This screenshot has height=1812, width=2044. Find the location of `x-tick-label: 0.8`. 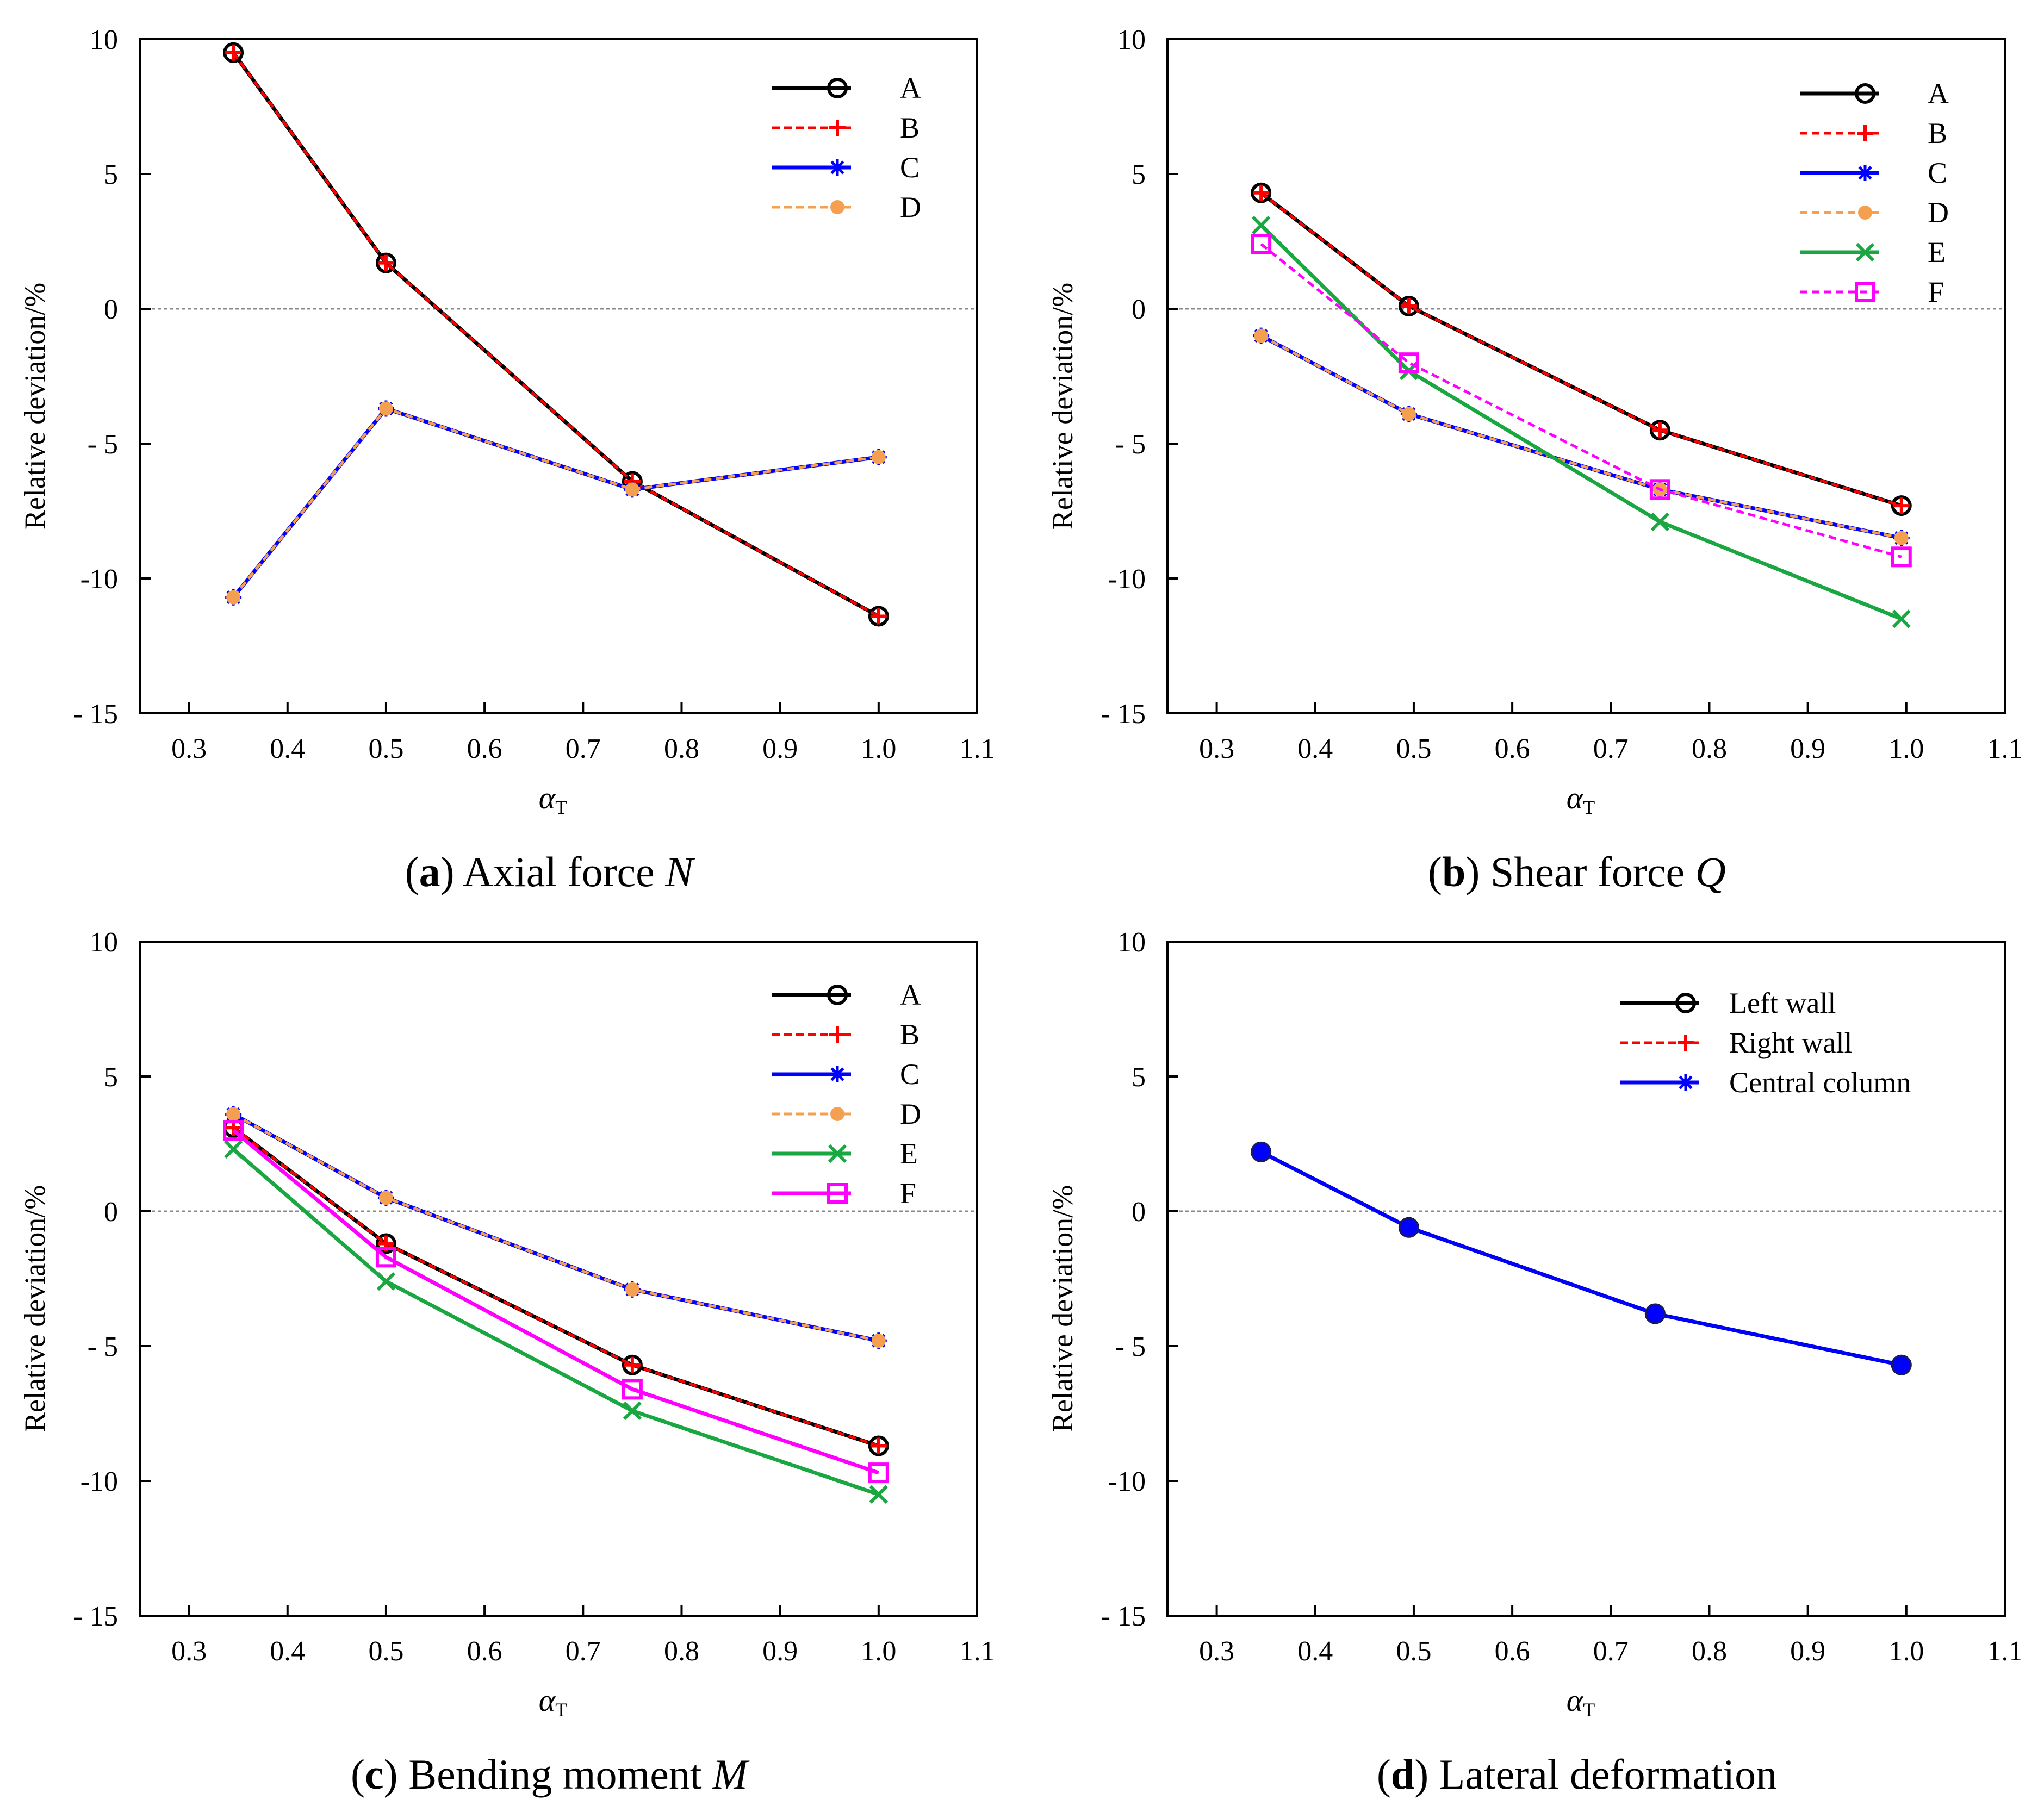

x-tick-label: 0.8 is located at coordinates (1709, 1651).